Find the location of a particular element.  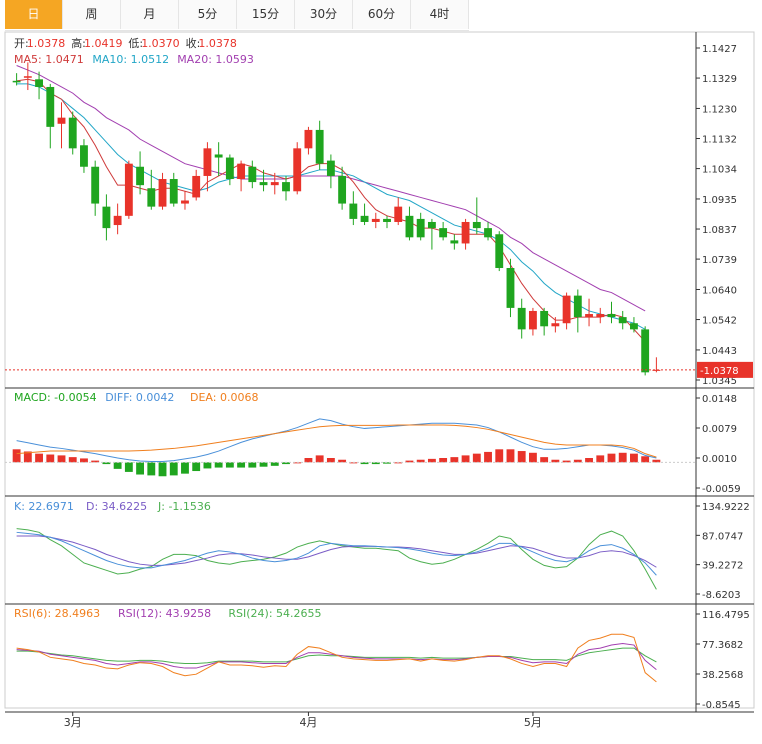

tab-0: 日 is located at coordinates (34, 14).